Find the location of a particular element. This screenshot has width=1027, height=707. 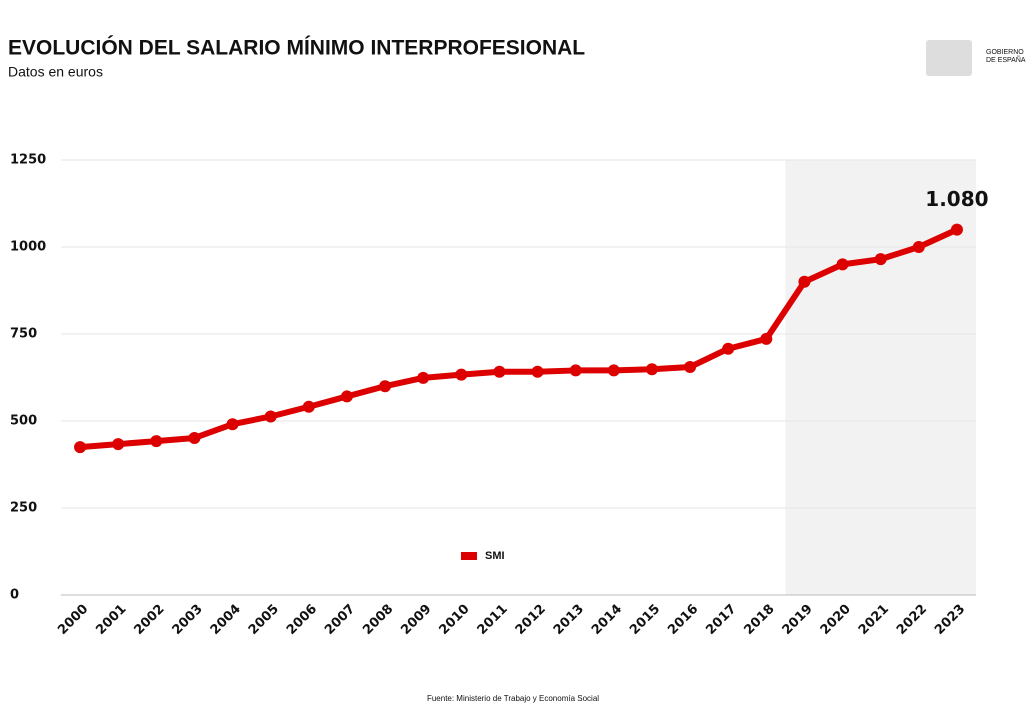

y-tick-label: 250 is located at coordinates (23, 508).